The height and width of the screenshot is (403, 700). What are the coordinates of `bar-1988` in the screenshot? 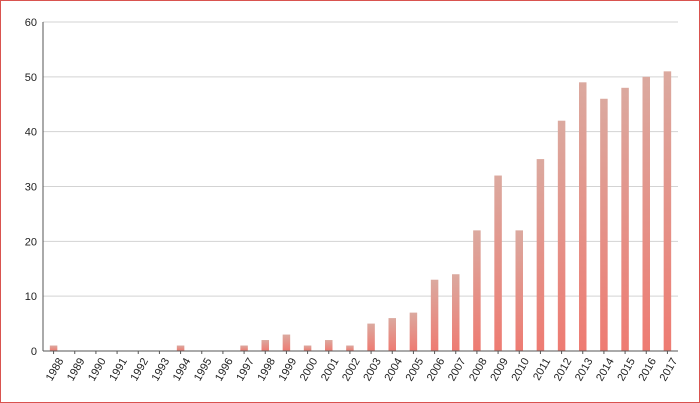 It's located at (53, 348).